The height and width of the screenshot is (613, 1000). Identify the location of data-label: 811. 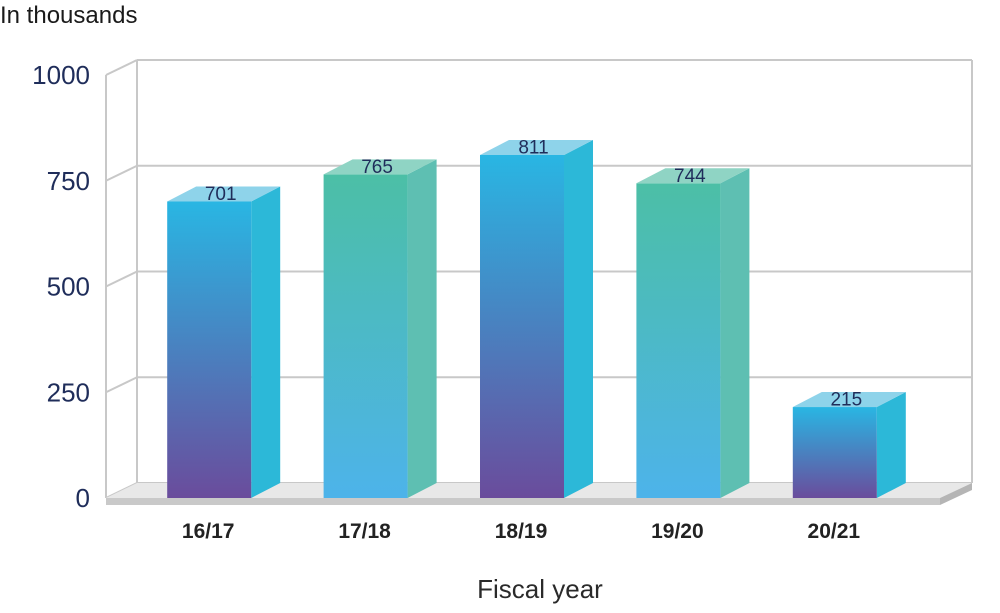
(533, 147).